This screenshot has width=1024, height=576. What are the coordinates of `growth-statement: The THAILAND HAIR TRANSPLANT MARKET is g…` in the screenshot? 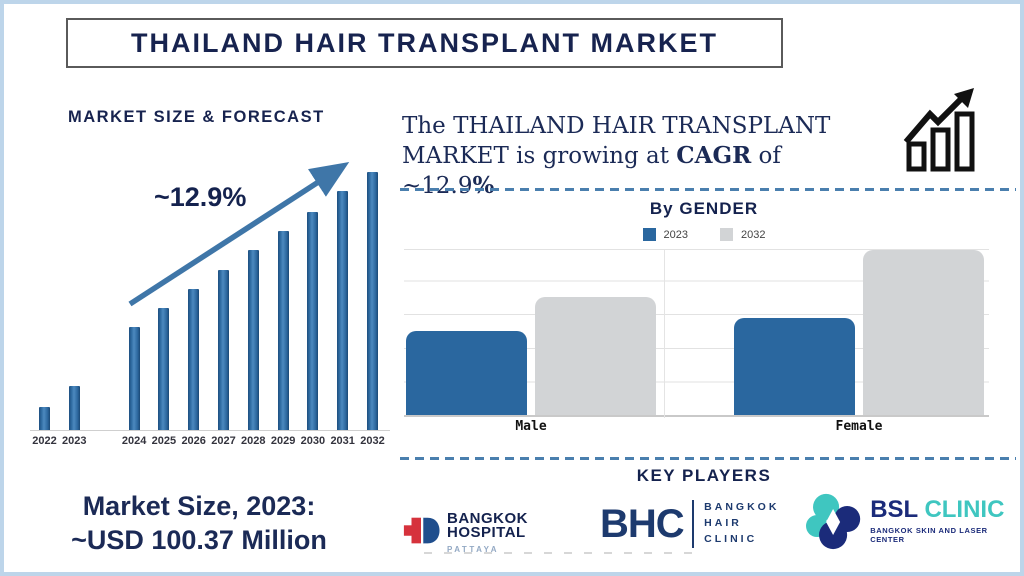 It's located at (638, 157).